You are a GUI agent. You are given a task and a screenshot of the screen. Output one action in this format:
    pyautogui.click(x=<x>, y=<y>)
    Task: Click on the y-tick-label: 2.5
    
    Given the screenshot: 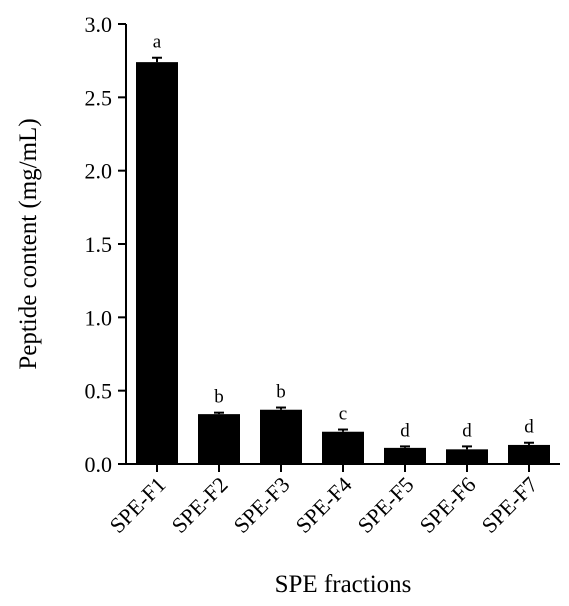 What is the action you would take?
    pyautogui.click(x=99, y=97)
    